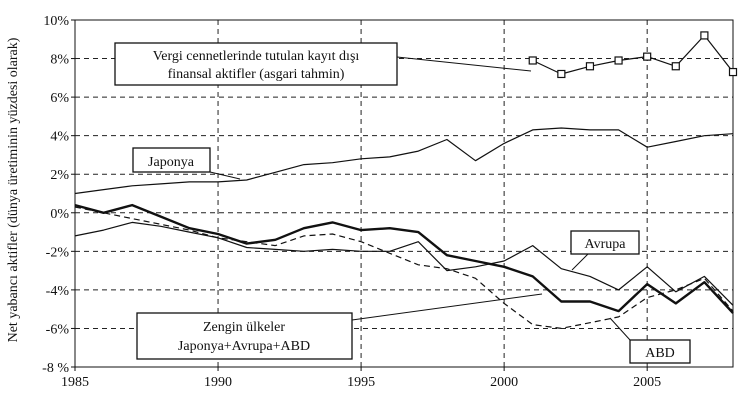 The width and height of the screenshot is (746, 404). I want to click on annotation-avrupa-pointer, so click(580, 262).